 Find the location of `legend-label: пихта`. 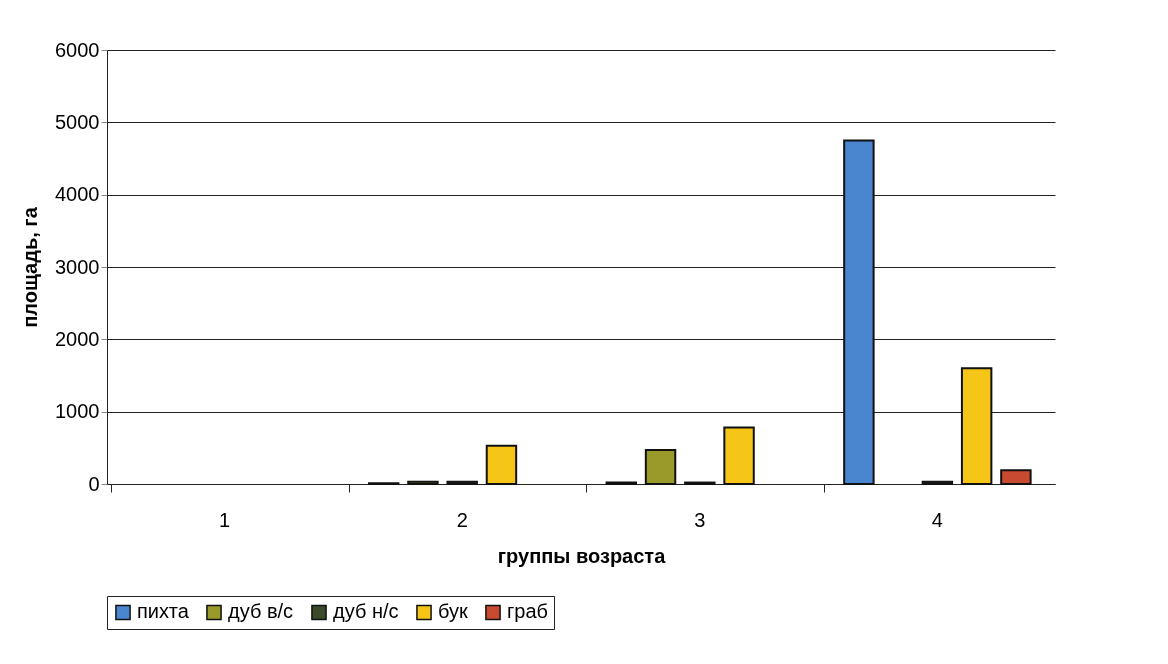

legend-label: пихта is located at coordinates (163, 611).